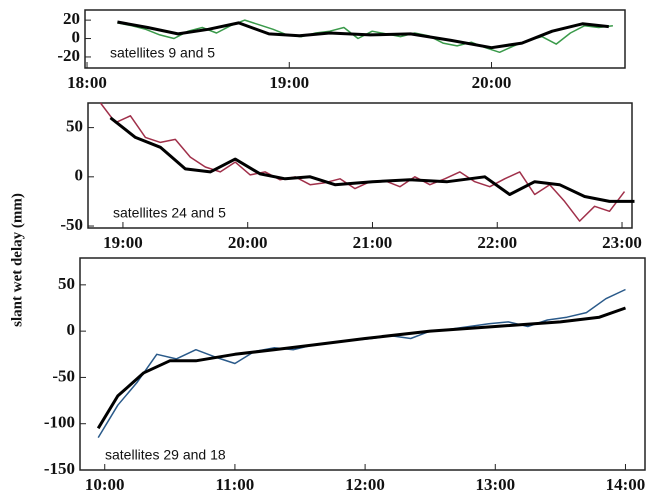 This screenshot has width=656, height=496. Describe the element at coordinates (165, 455) in the screenshot. I see `annotation: satellites 29 and 18` at that location.